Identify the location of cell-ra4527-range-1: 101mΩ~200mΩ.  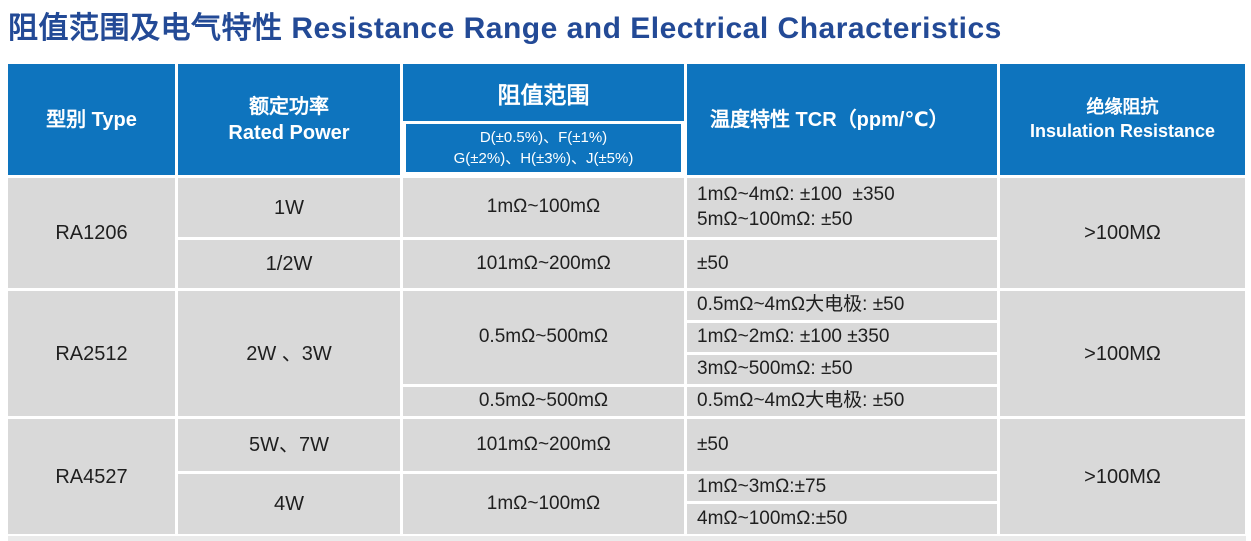
(543, 445).